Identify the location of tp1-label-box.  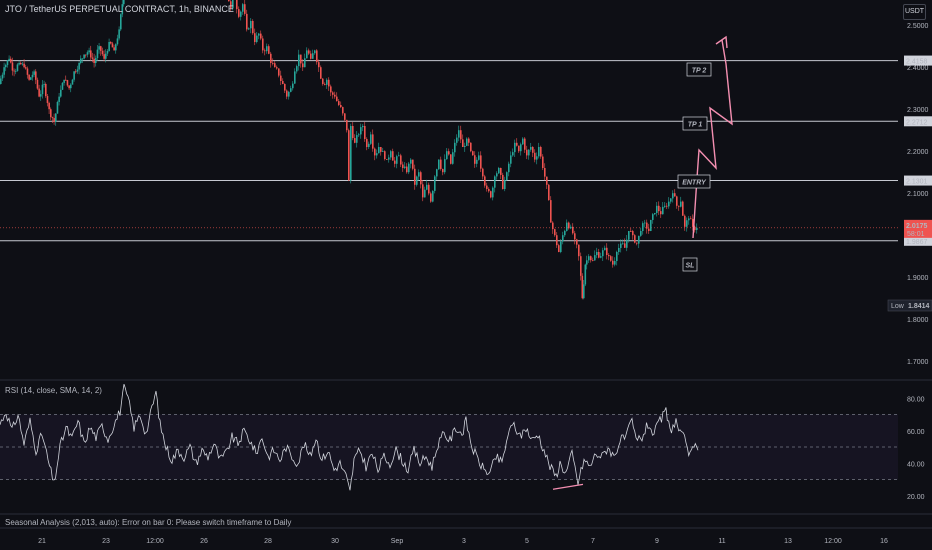
(695, 123).